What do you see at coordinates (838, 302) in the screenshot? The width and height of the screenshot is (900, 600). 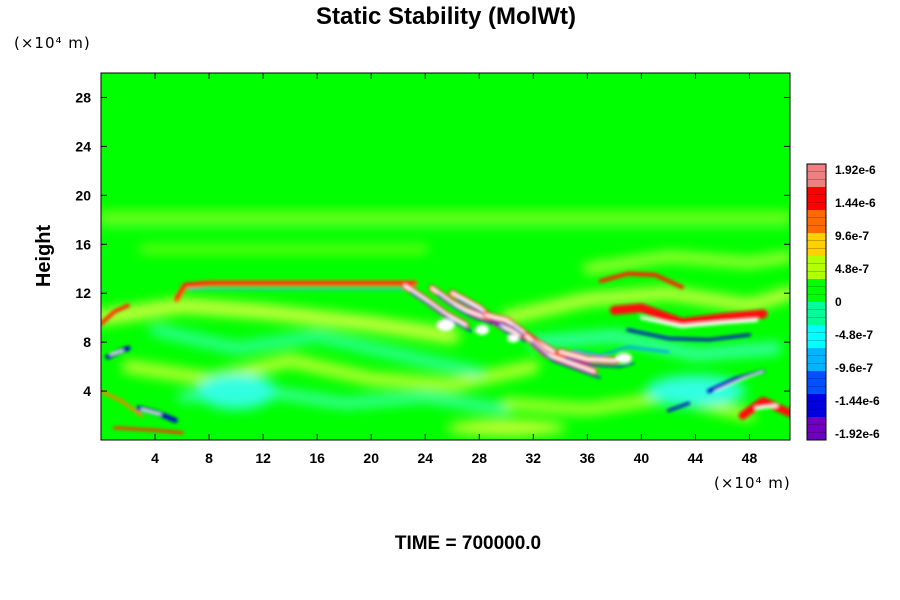 I see `colorbar-label: 0` at bounding box center [838, 302].